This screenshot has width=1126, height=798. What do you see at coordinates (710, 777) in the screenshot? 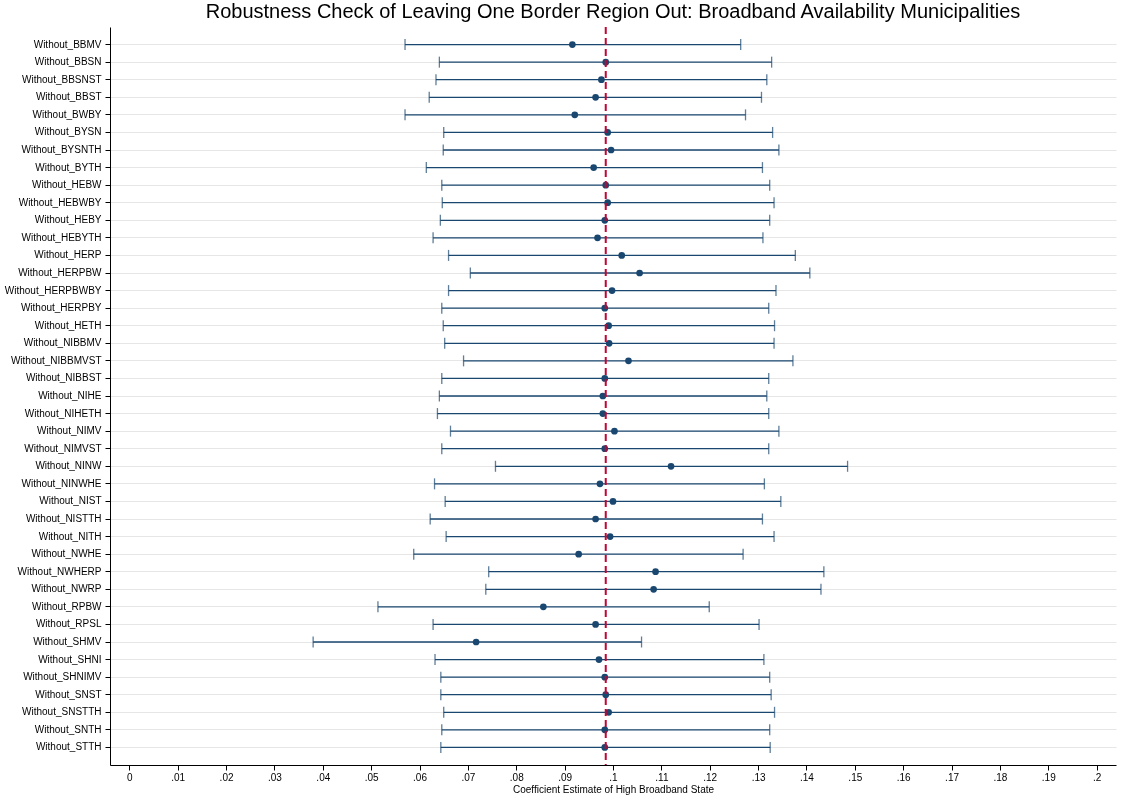
I see `x-tick-label: .12` at bounding box center [710, 777].